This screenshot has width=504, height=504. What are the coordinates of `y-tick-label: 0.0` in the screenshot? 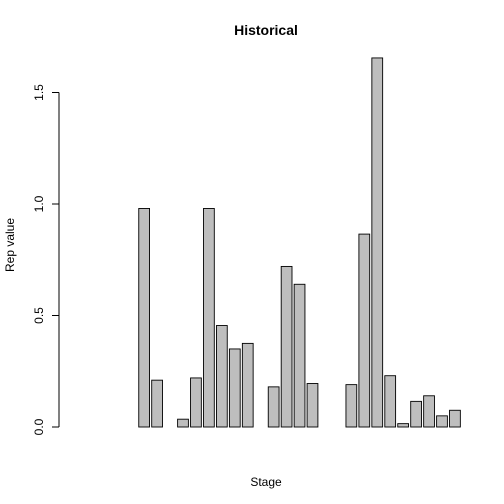 It's located at (39, 426).